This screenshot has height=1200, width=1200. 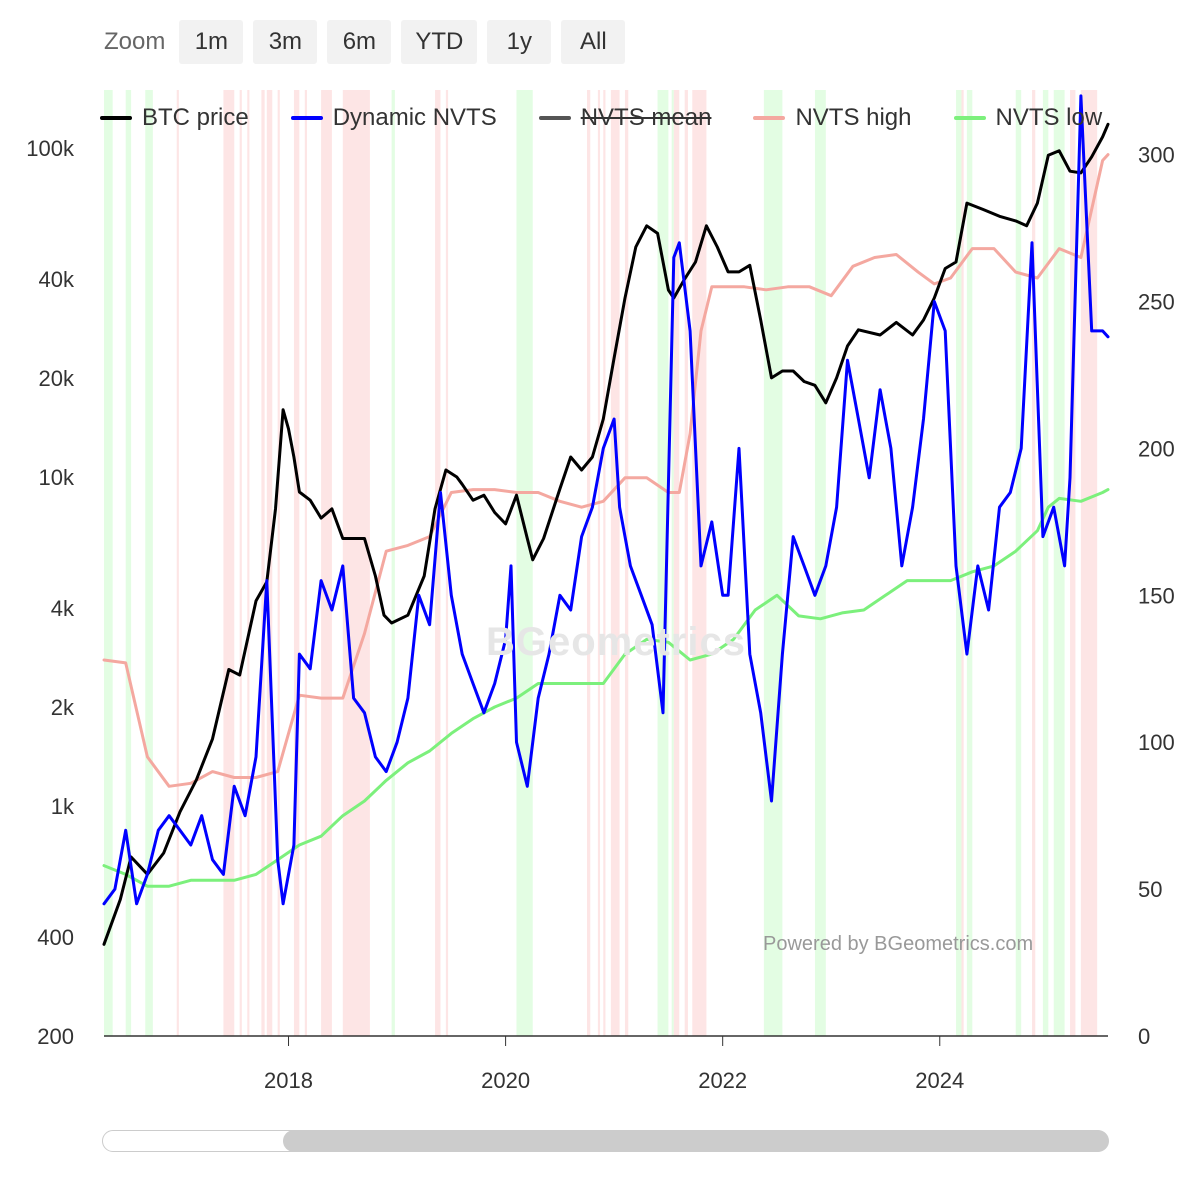 What do you see at coordinates (55, 937) in the screenshot?
I see `left-y-tick-label: 400` at bounding box center [55, 937].